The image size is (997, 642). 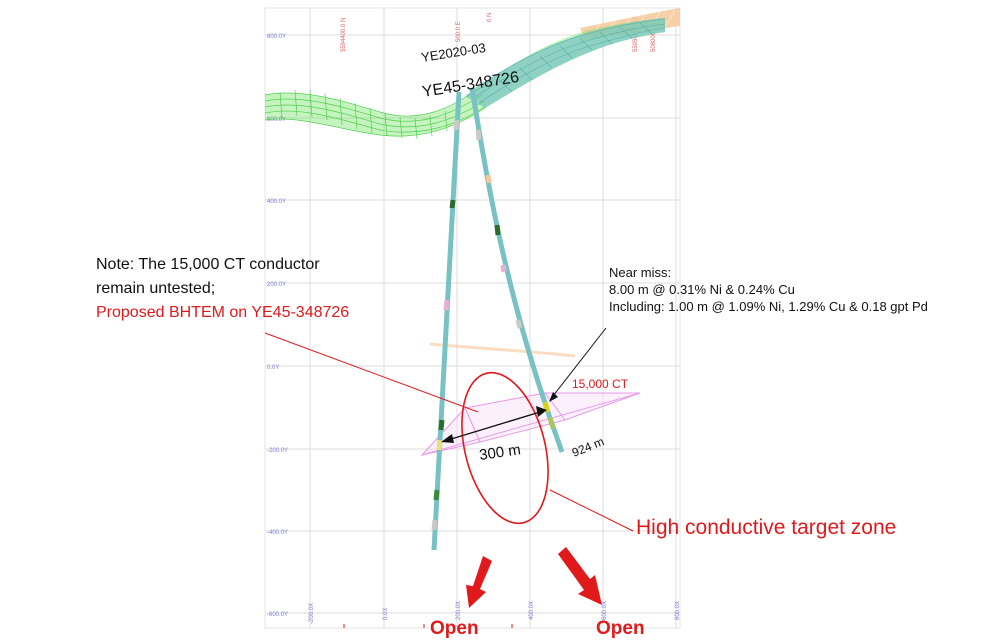 I want to click on assay-title: Near miss:, so click(x=640, y=272).